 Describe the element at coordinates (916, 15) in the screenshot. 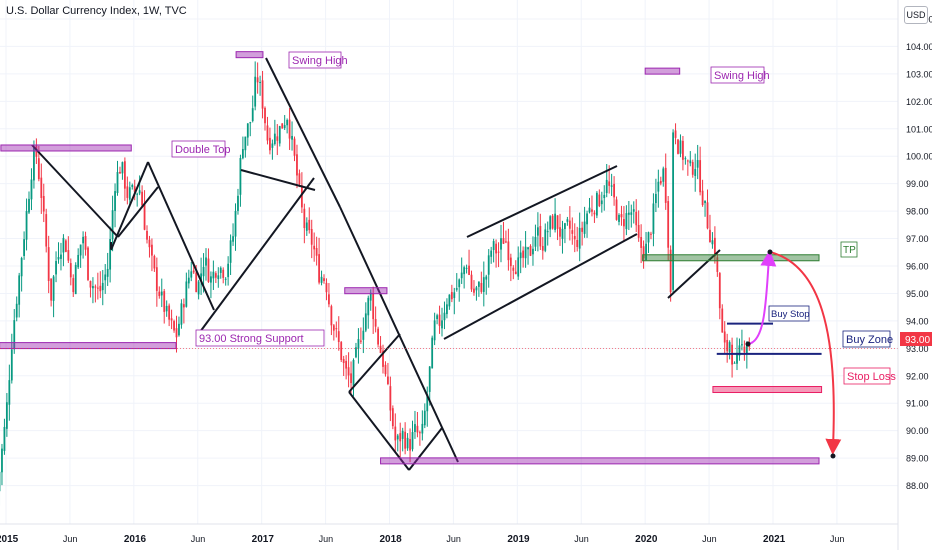

I see `currency-button: USD` at that location.